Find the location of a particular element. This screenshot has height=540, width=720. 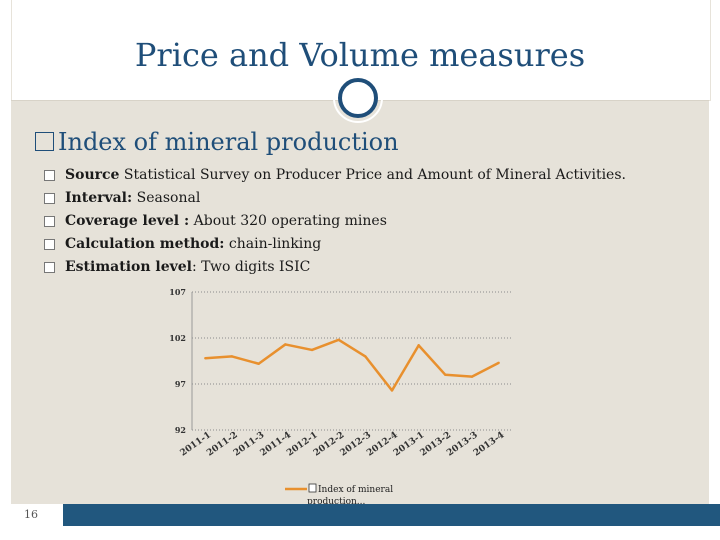

section-heading: Index of mineral production is located at coordinates (217, 142).